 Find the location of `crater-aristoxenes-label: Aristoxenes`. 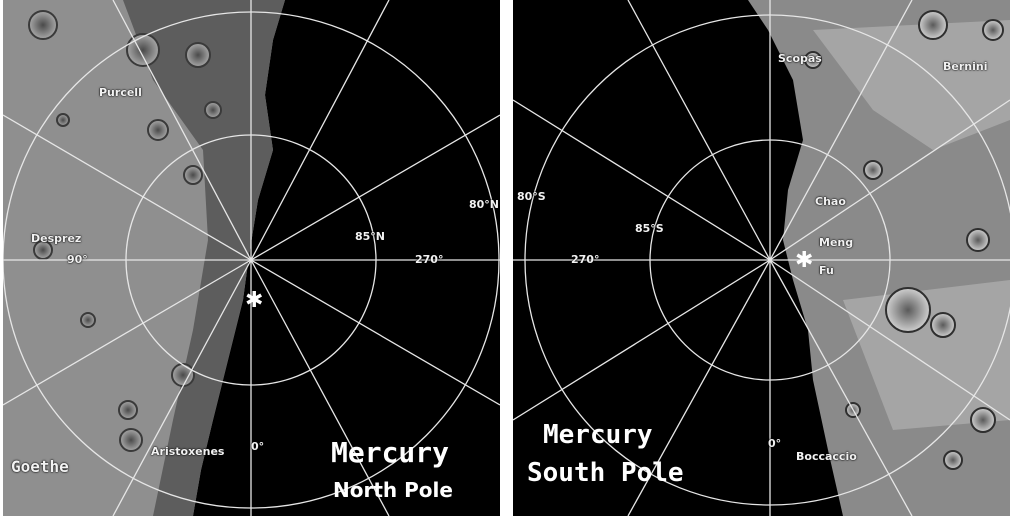

crater-aristoxenes-label: Aristoxenes is located at coordinates (188, 451).